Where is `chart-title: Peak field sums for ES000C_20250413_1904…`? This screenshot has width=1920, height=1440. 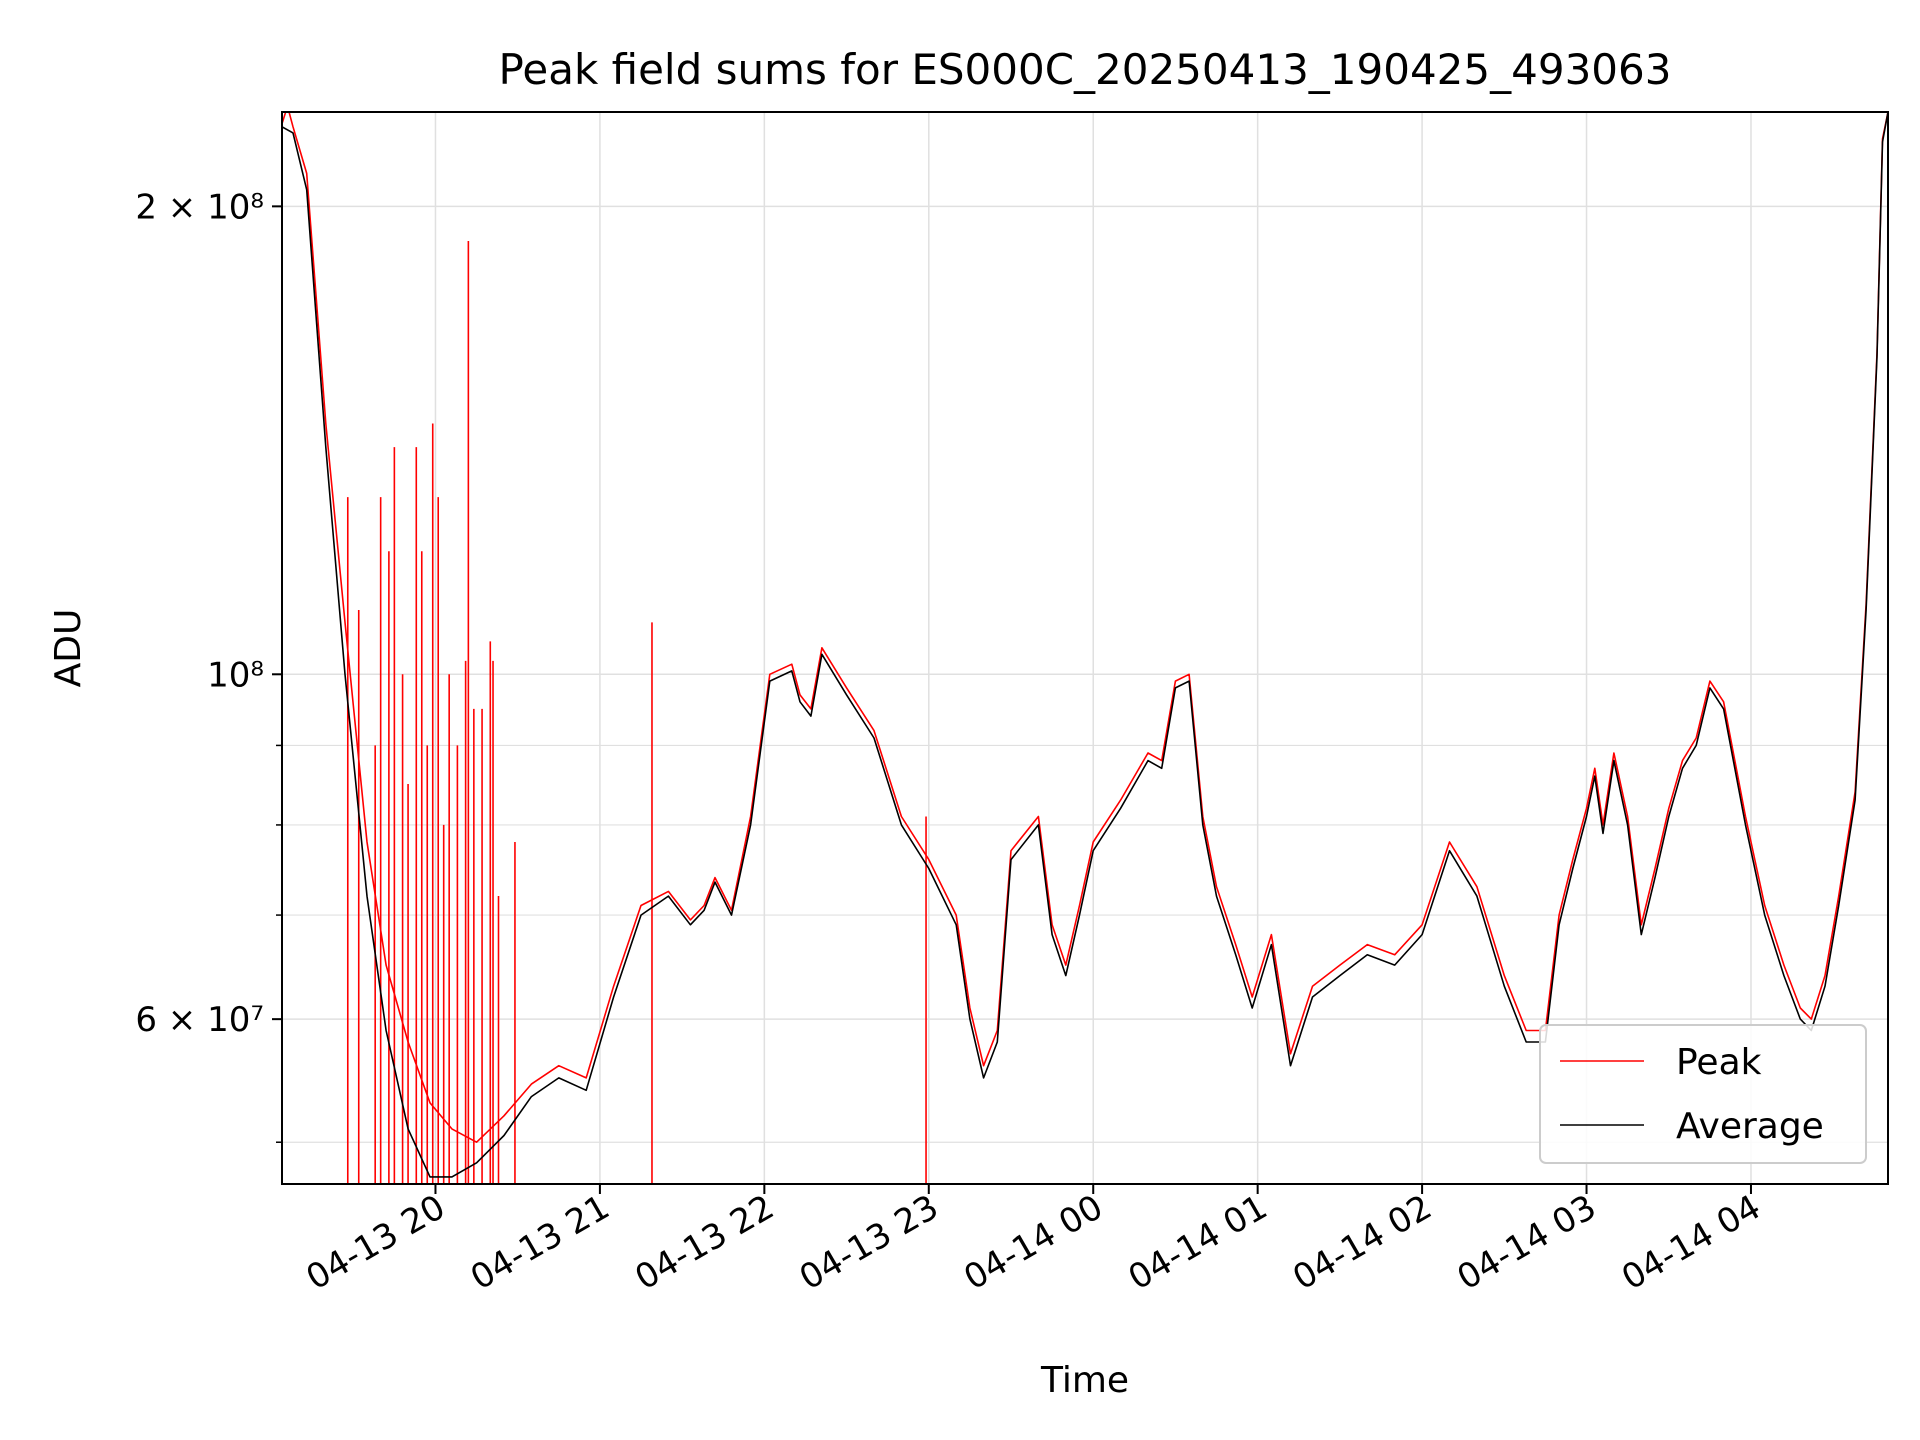 chart-title: Peak field sums for ES000C_20250413_1904… is located at coordinates (1085, 69).